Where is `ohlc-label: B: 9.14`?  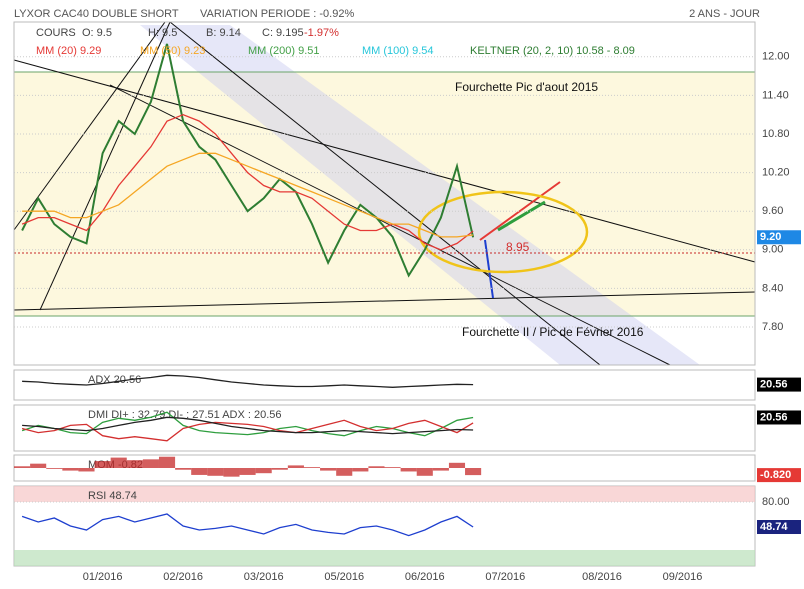
ohlc-label: B: 9.14 is located at coordinates (223, 33).